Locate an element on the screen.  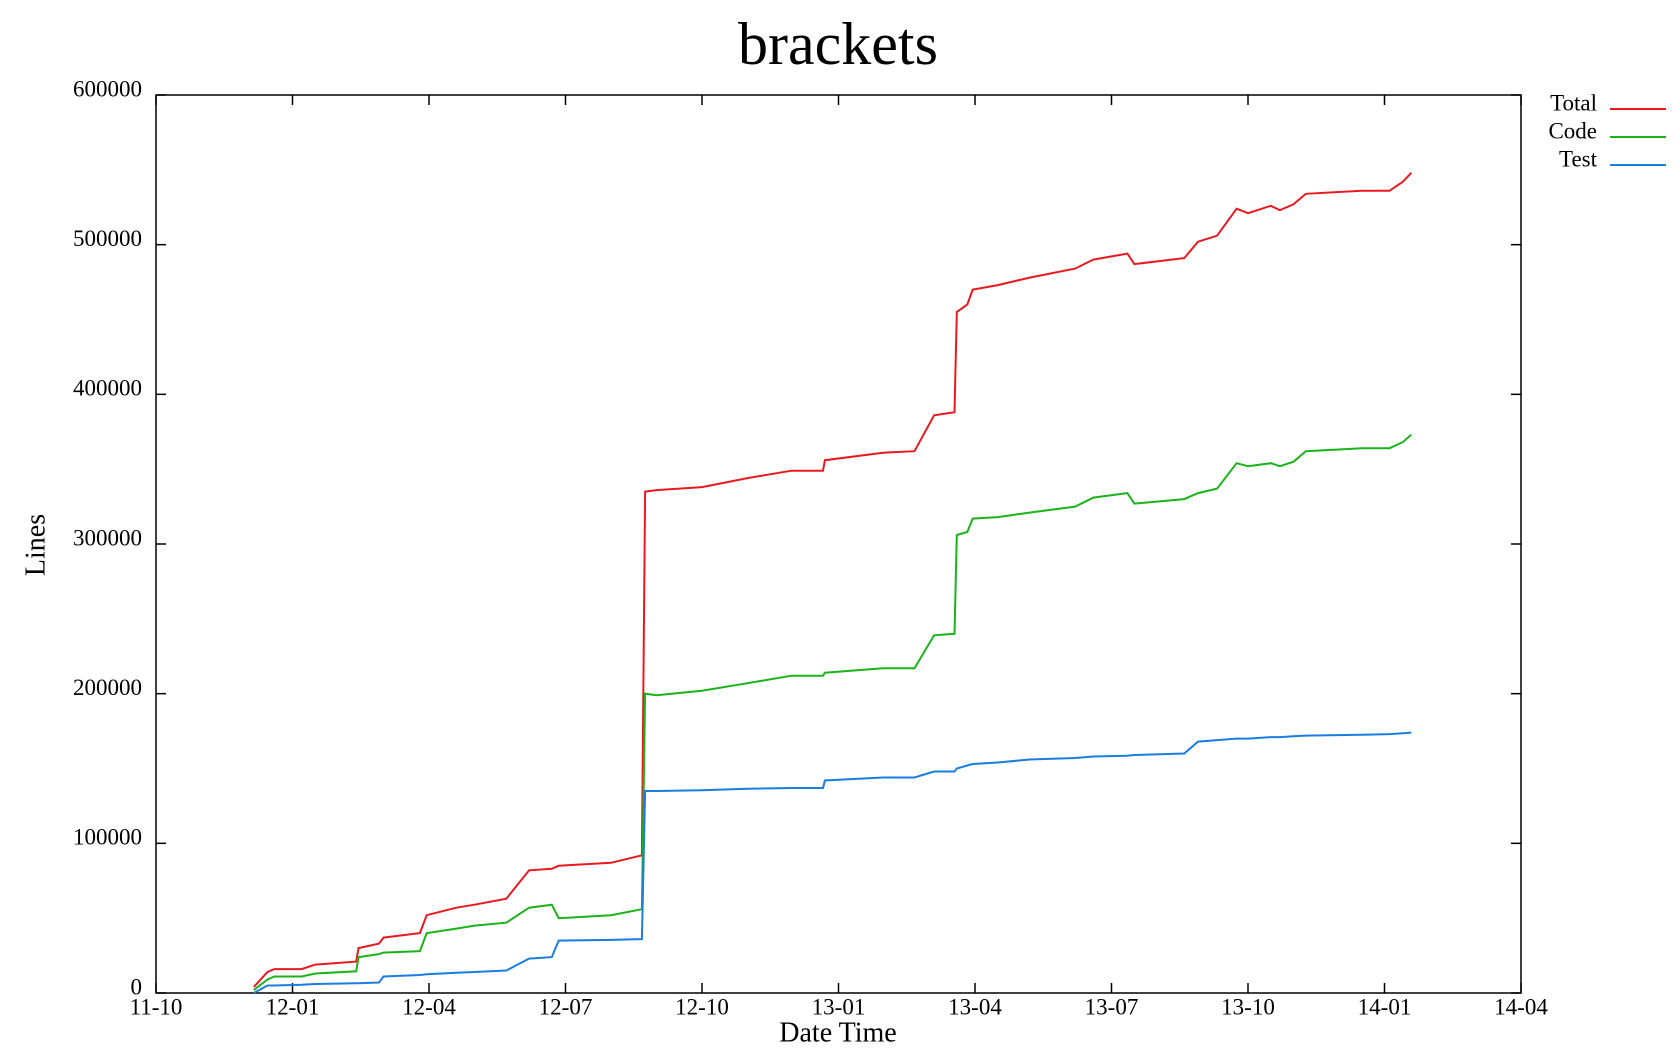
x-tick-label: 13-01 is located at coordinates (839, 1006).